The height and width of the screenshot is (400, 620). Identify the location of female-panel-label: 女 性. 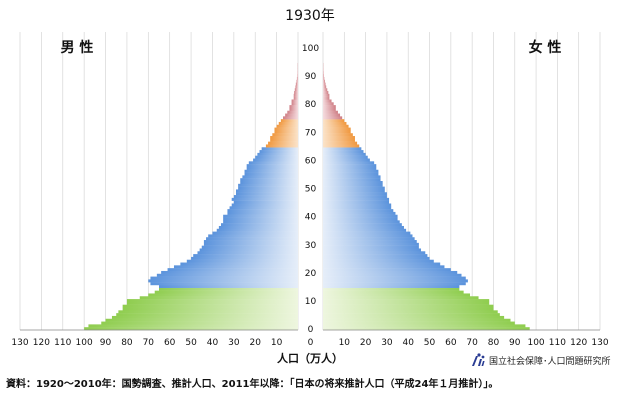
(545, 47).